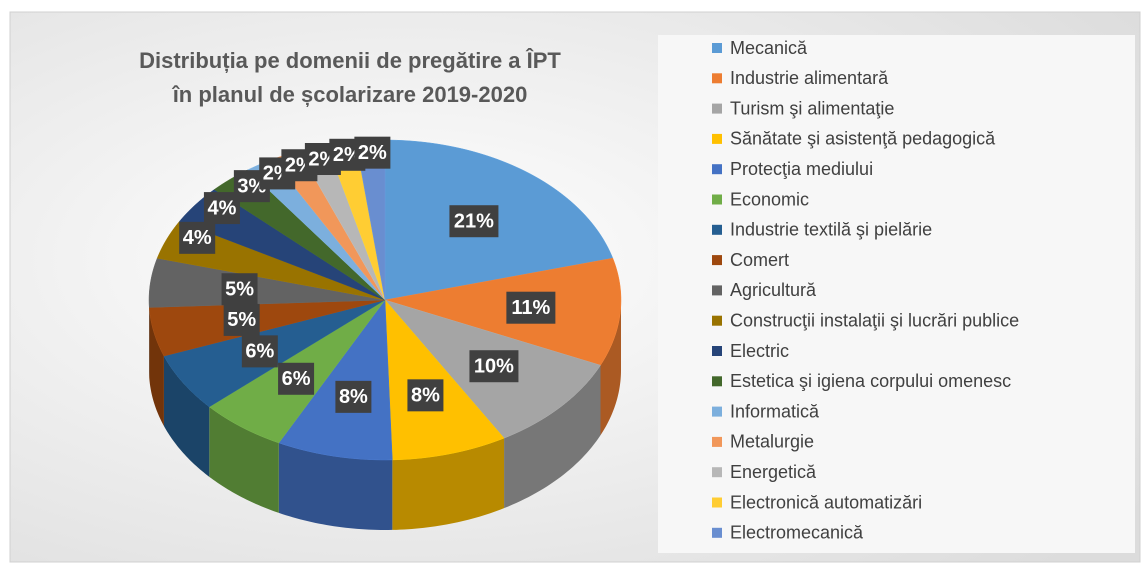  I want to click on data-label: 2%, so click(372, 153).